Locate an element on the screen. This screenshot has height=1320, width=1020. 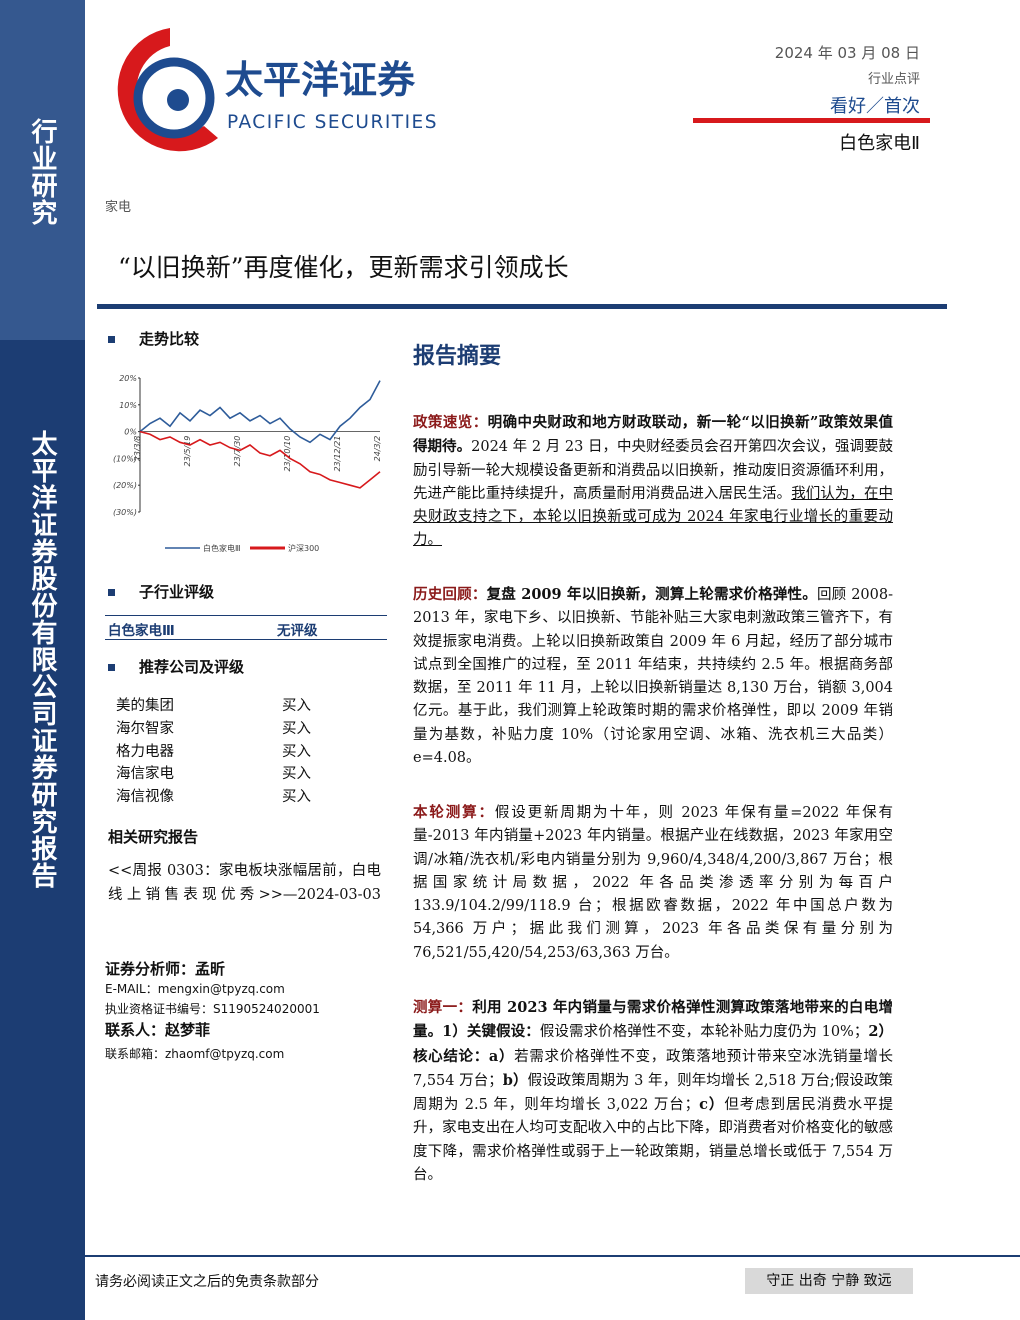
x-tick-label: 23/12/21 is located at coordinates (337, 454).